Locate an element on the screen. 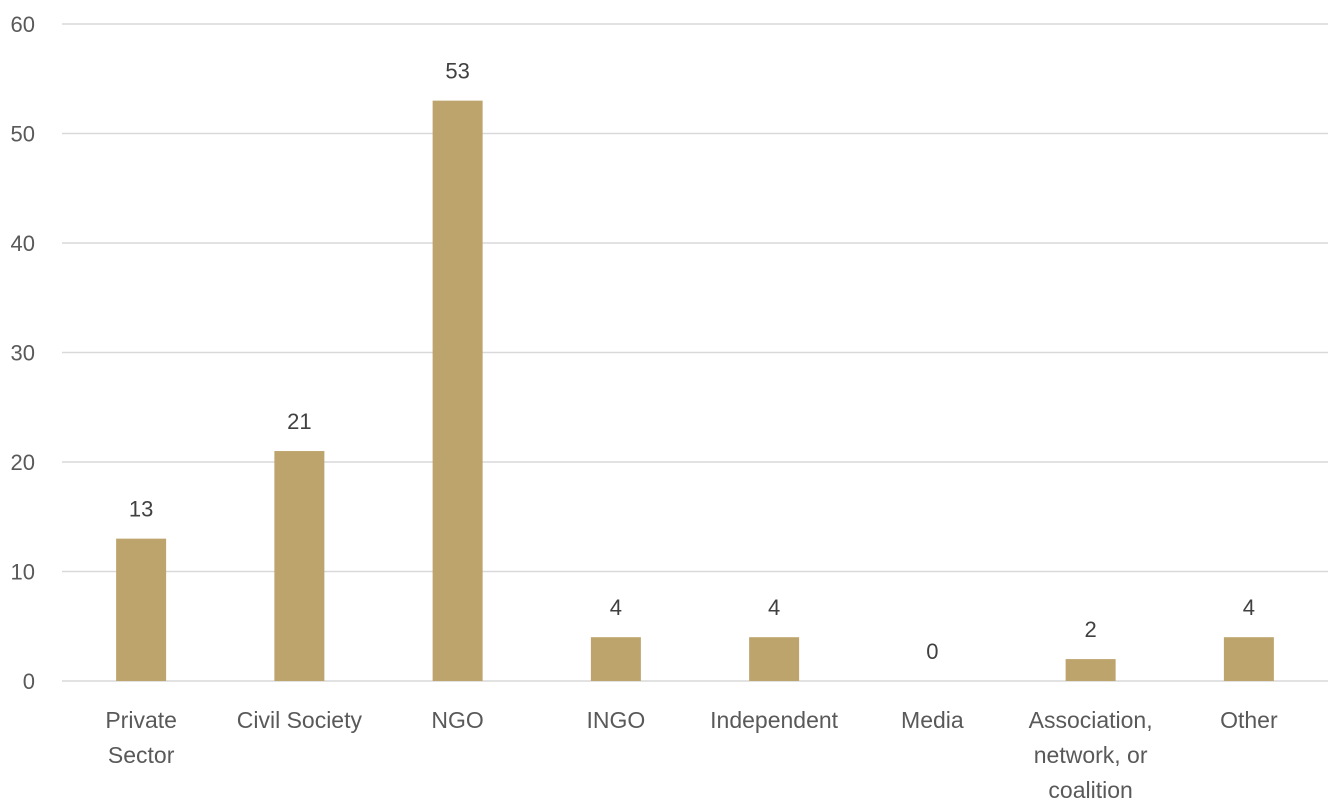 The width and height of the screenshot is (1336, 801). category-label-line: Independent is located at coordinates (774, 720).